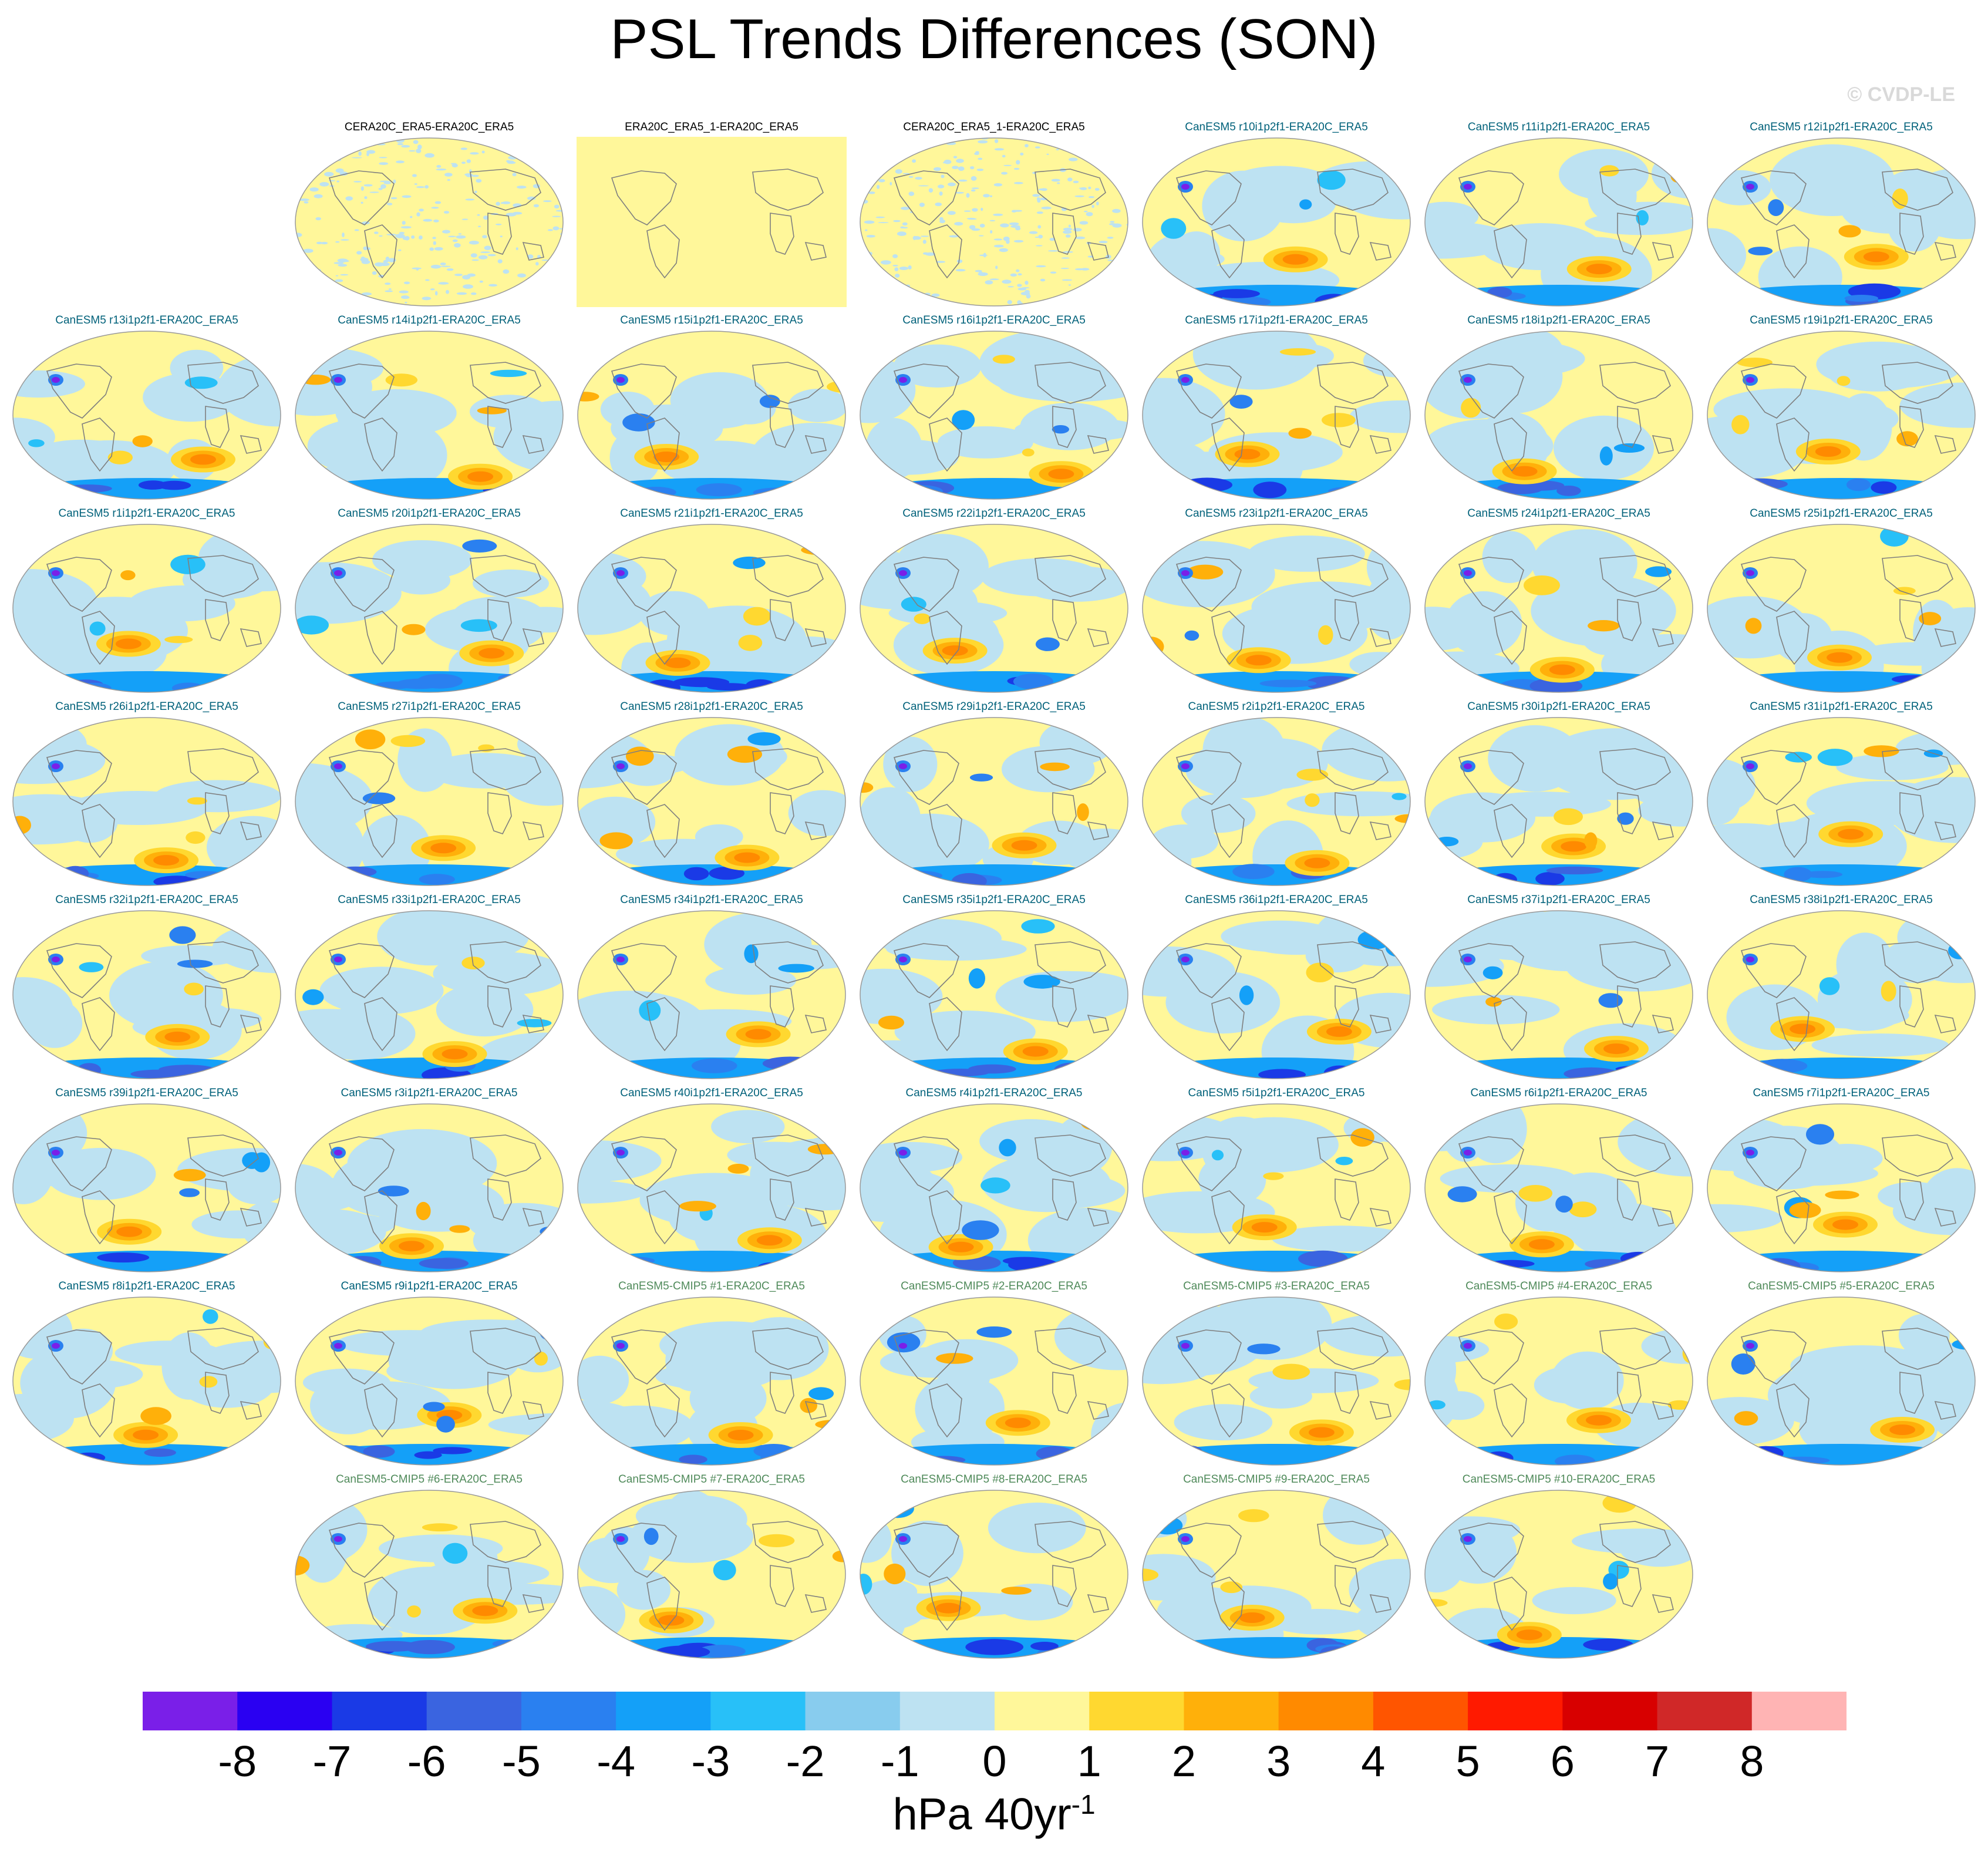 This screenshot has height=1859, width=1988. What do you see at coordinates (147, 603) in the screenshot?
I see `map-panel: CanESM5 r1i1p2f1-ERA20C_ERA5` at bounding box center [147, 603].